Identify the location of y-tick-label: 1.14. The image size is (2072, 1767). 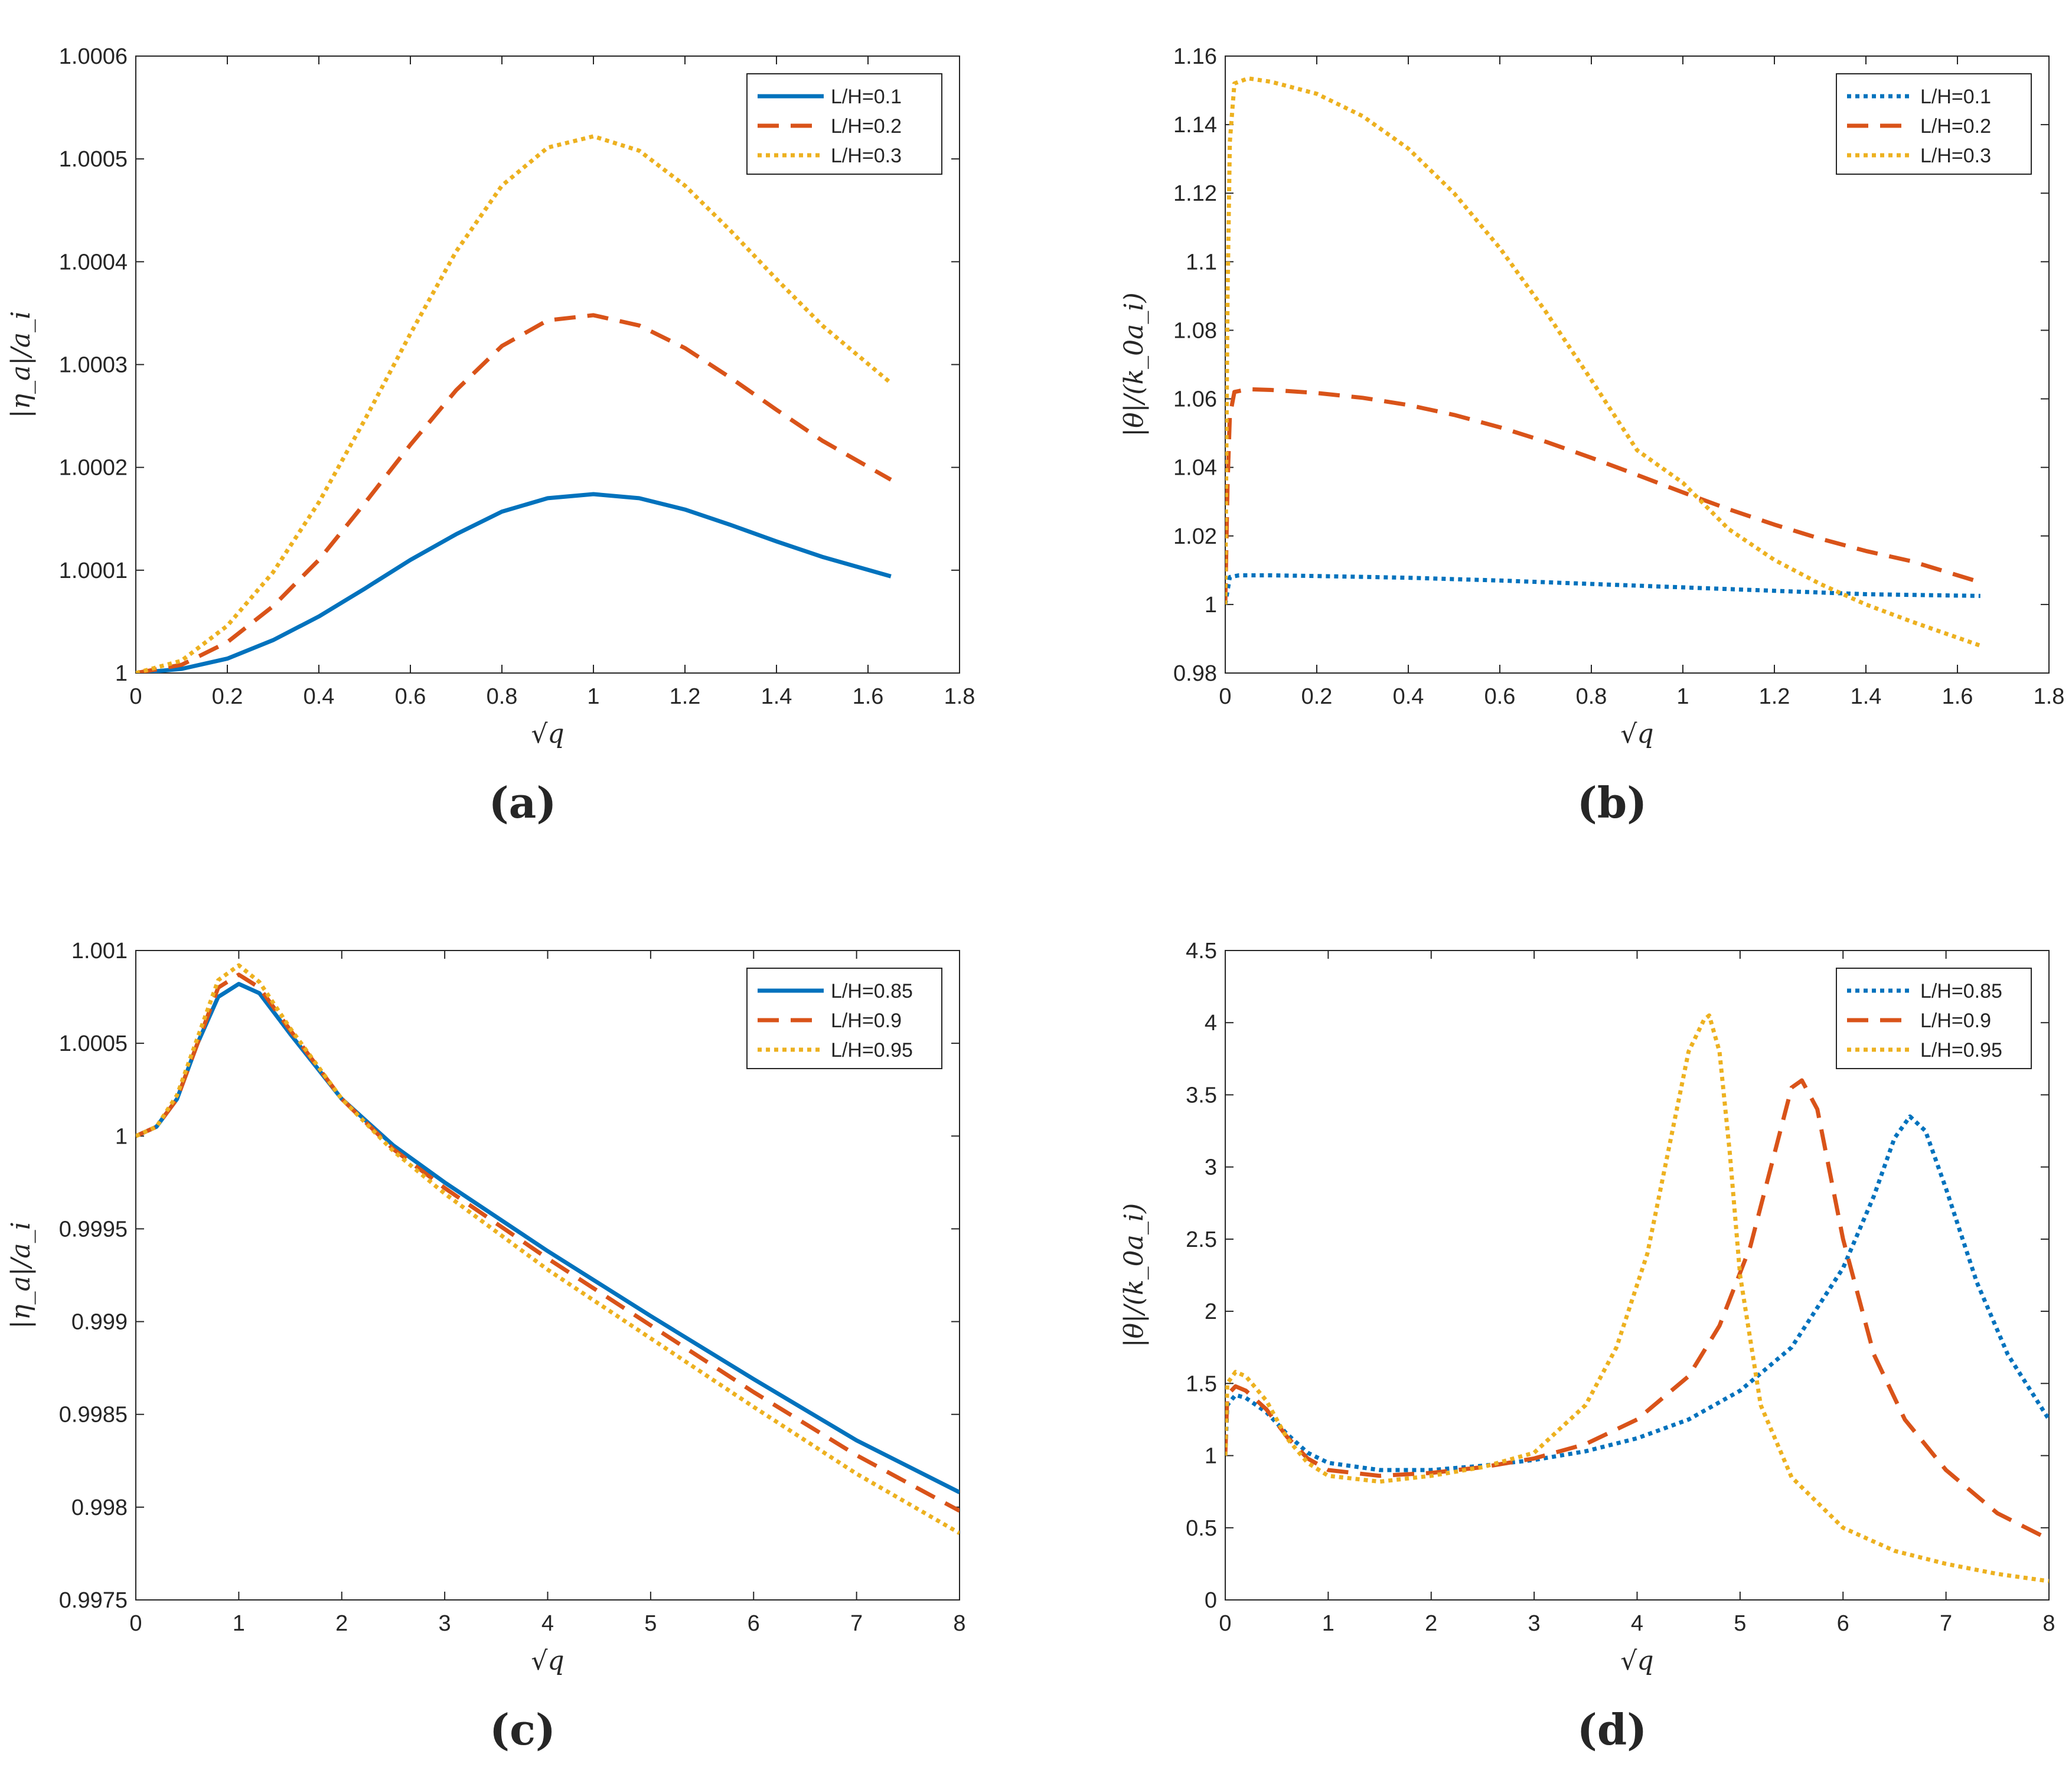
(1195, 125).